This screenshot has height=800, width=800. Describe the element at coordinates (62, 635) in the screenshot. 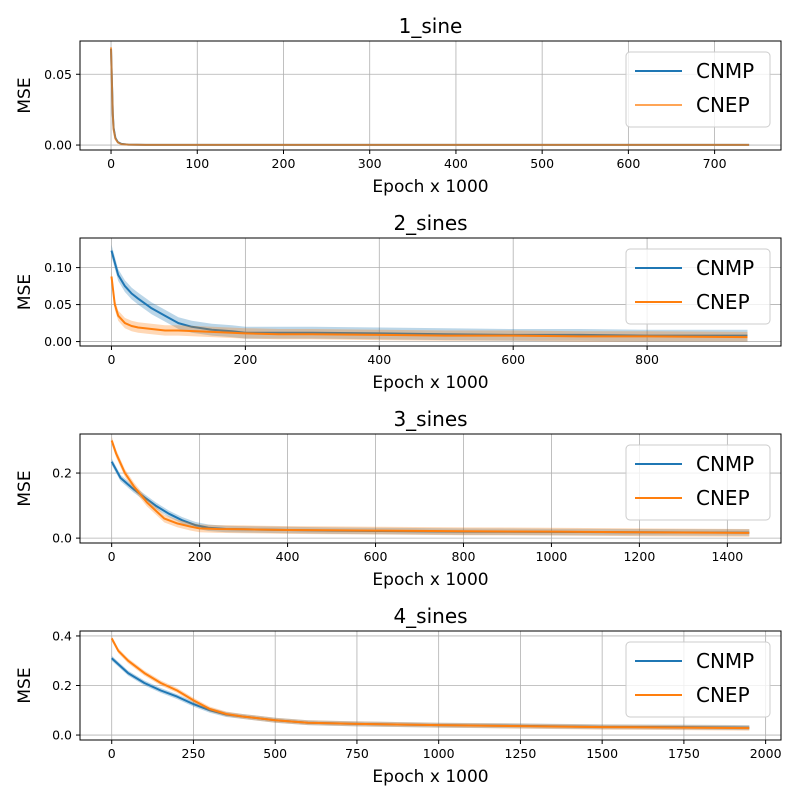

I see `y-tick-label: 0.4` at that location.